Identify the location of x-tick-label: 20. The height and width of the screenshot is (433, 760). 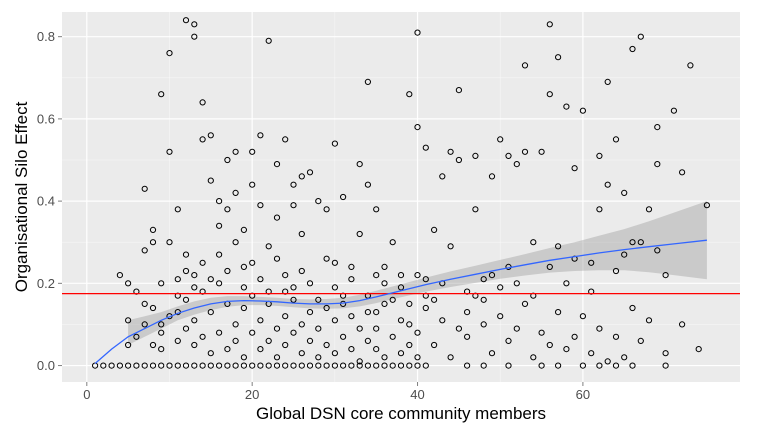
(252, 394).